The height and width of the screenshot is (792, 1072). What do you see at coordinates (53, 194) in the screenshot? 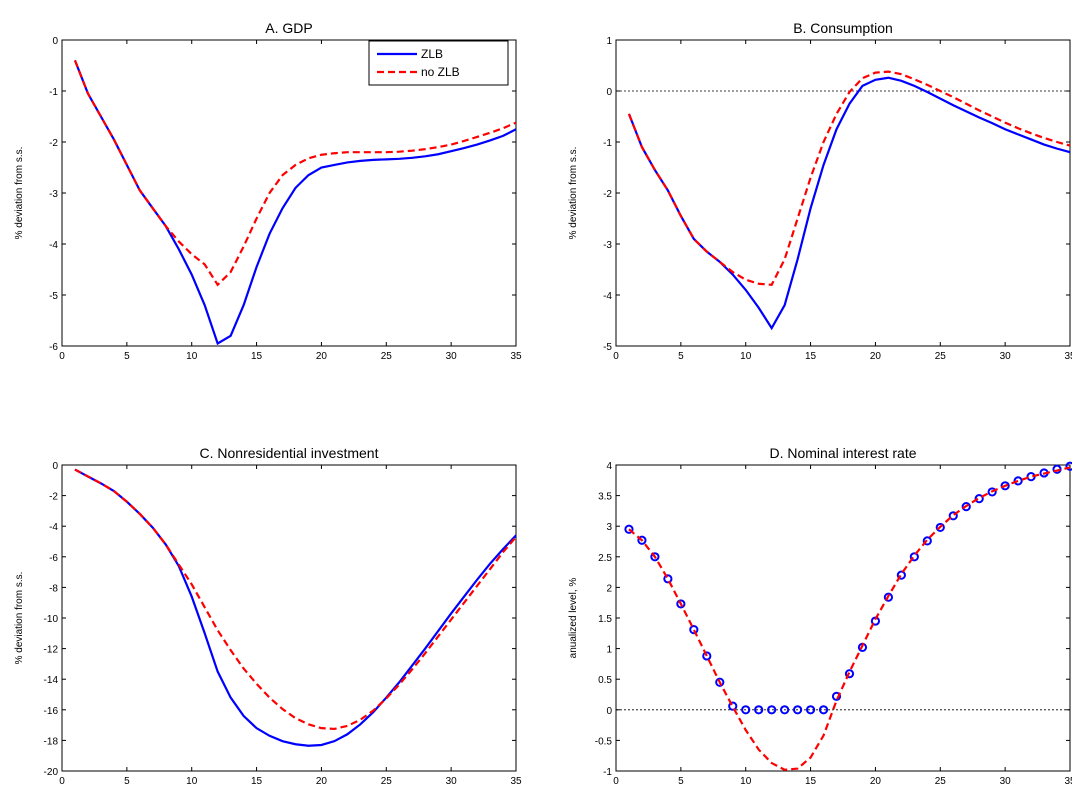
I see `y-tick-label: -3` at bounding box center [53, 194].